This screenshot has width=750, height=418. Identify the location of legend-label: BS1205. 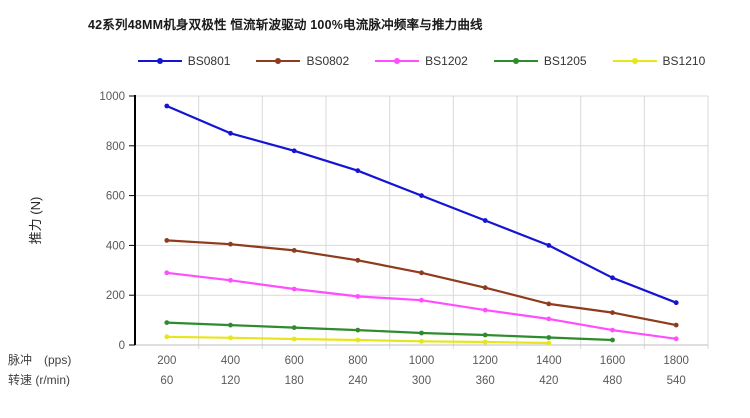
(565, 61).